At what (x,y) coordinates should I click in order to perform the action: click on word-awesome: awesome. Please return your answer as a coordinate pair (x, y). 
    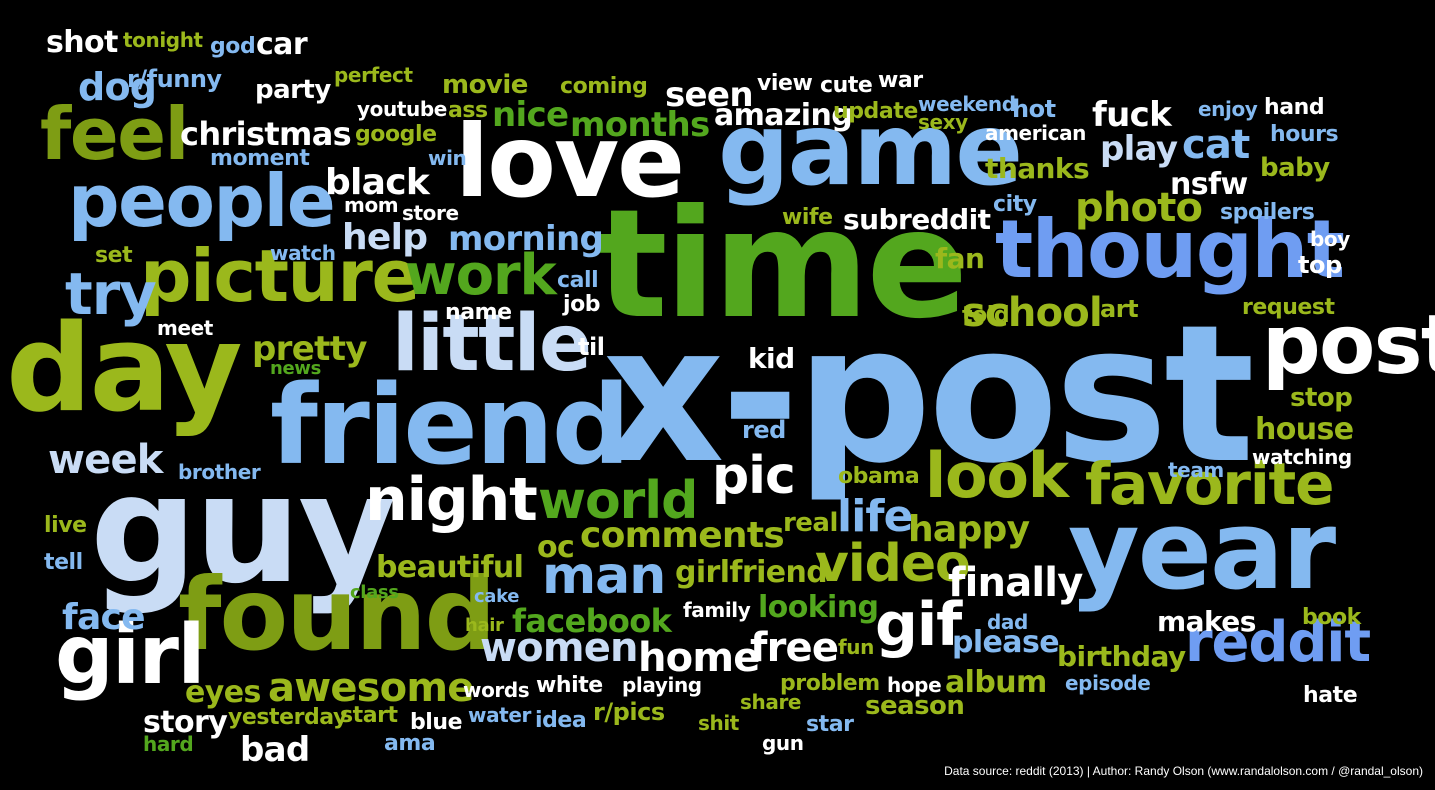
    Looking at the image, I should click on (371, 688).